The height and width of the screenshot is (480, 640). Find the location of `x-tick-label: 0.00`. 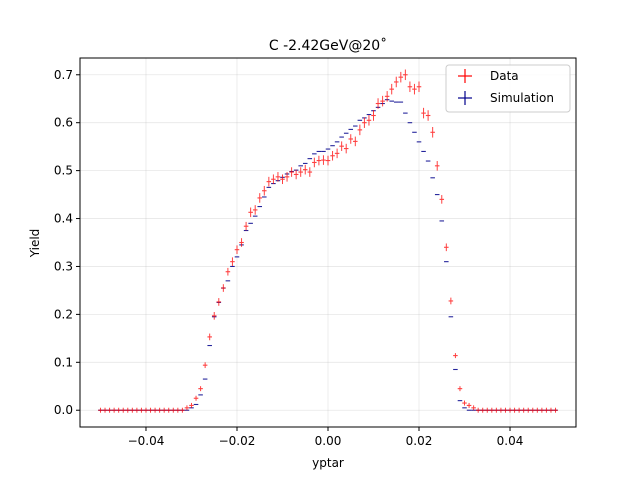

x-tick-label: 0.00 is located at coordinates (328, 441).